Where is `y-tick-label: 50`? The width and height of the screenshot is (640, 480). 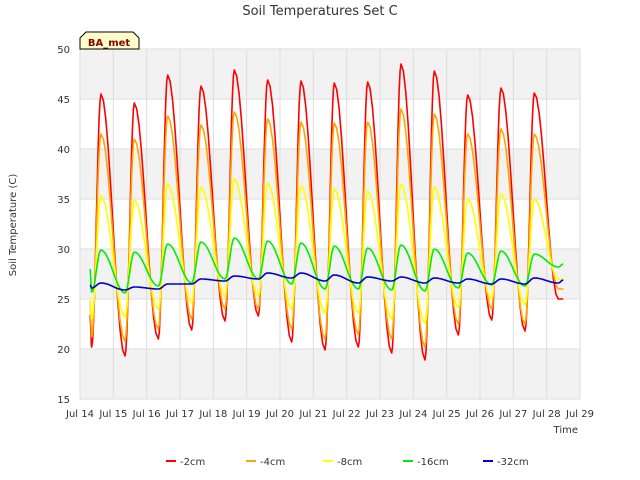 y-tick-label: 50 is located at coordinates (63, 50).